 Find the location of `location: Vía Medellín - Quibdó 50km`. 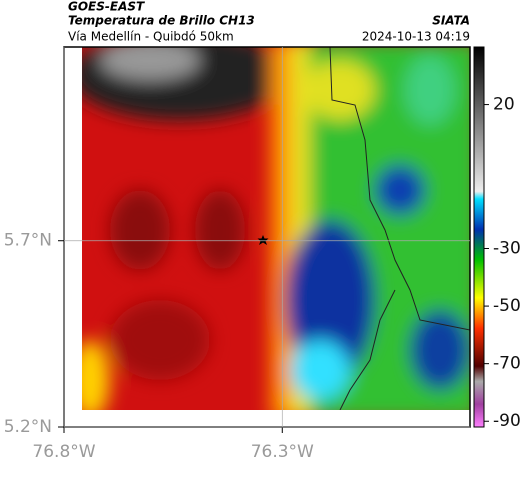

location: Vía Medellín - Quibdó 50km is located at coordinates (151, 37).